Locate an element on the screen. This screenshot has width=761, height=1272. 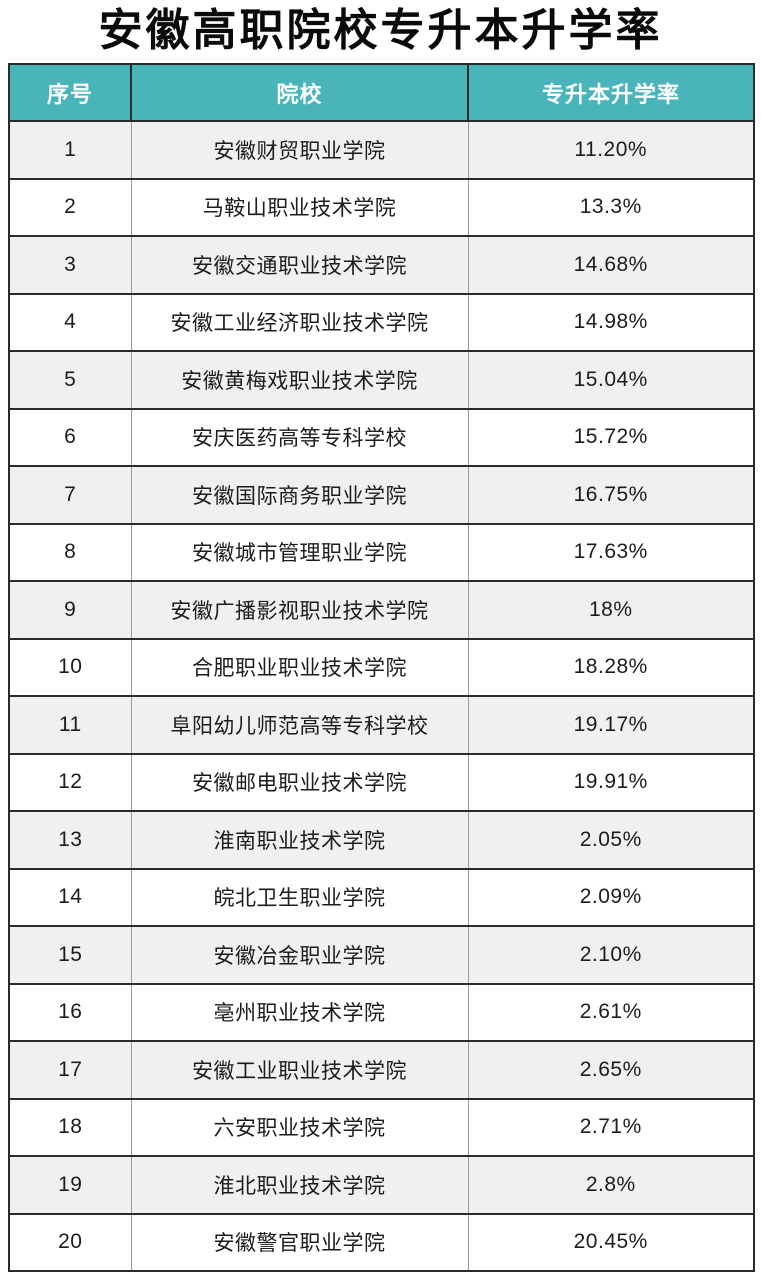
rate-value-cell: 19.91% is located at coordinates (611, 782).